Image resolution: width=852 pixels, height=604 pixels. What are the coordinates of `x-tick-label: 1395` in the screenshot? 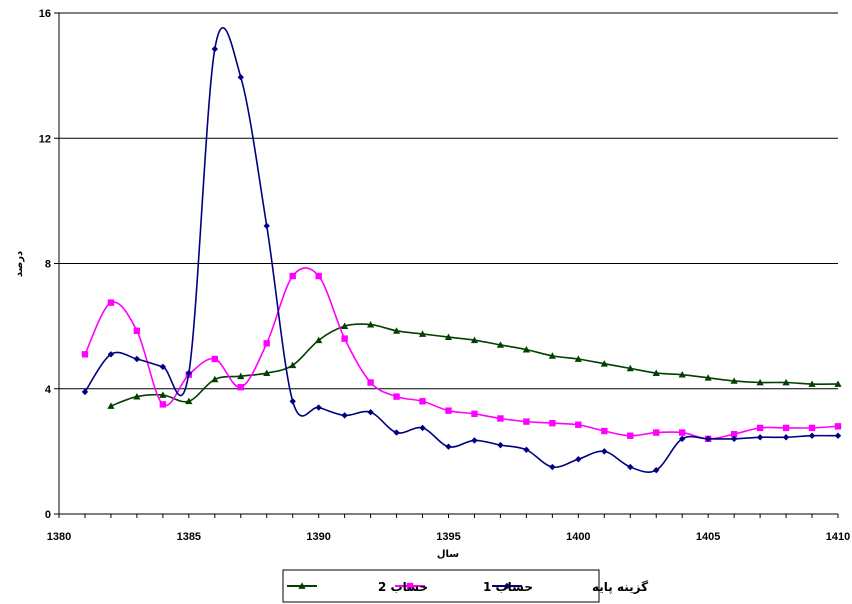 It's located at (448, 537).